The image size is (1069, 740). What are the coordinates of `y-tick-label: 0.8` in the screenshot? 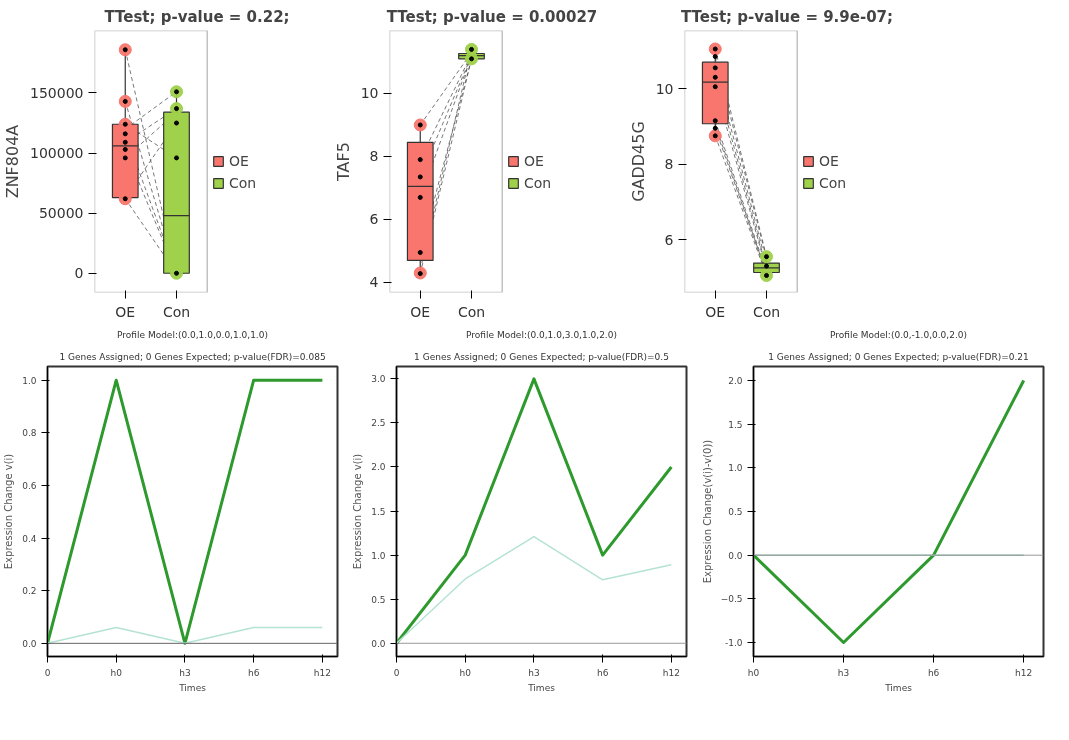 It's located at (29, 433).